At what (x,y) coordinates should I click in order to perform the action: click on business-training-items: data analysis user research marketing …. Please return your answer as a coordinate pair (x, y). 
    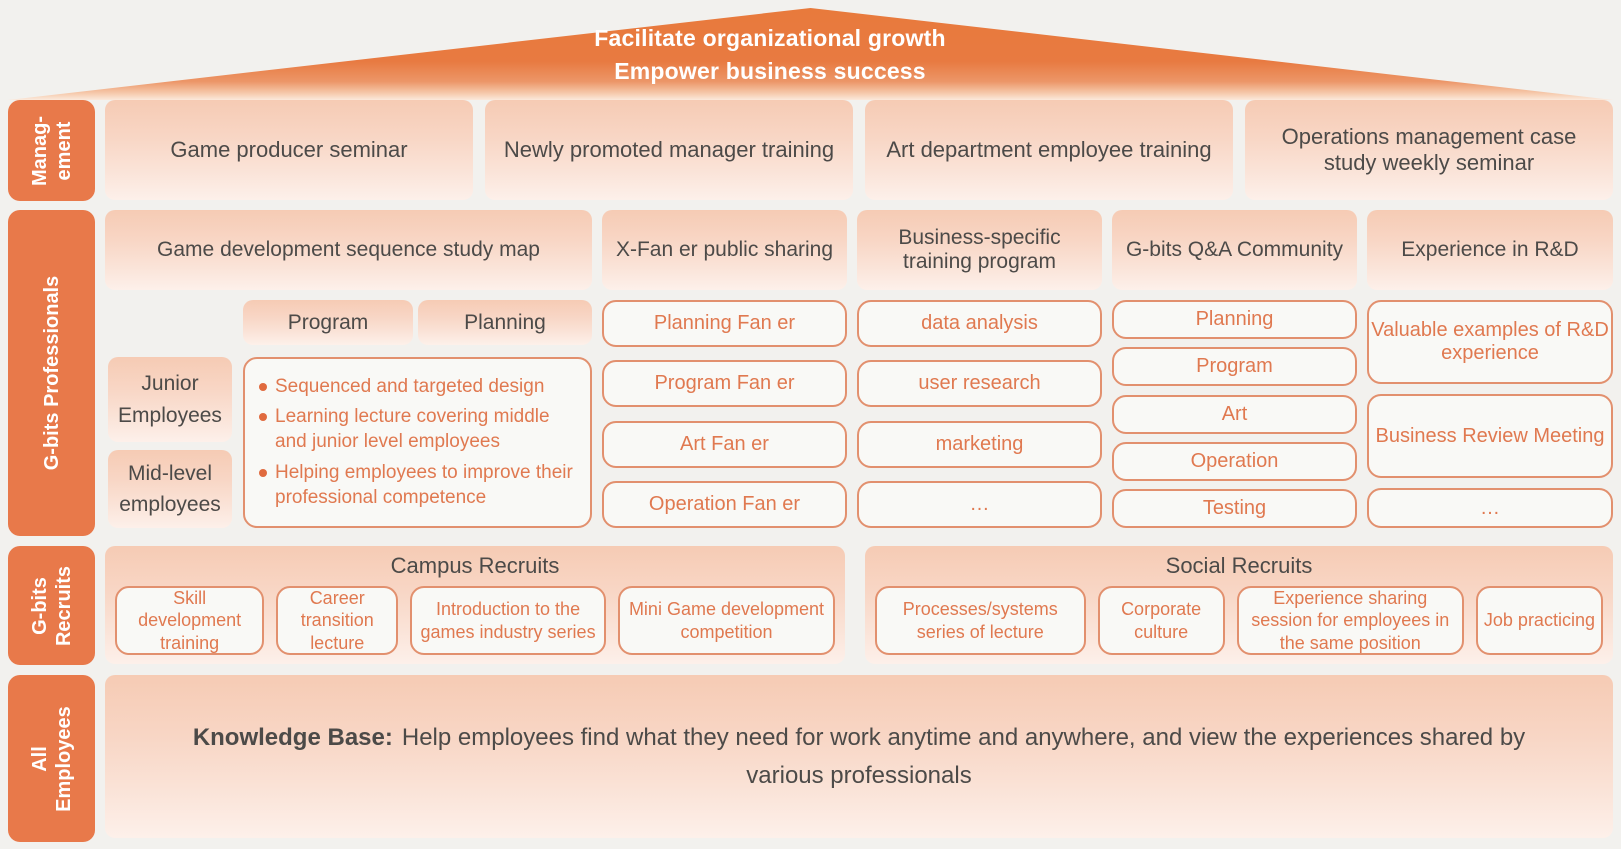
    Looking at the image, I should click on (979, 414).